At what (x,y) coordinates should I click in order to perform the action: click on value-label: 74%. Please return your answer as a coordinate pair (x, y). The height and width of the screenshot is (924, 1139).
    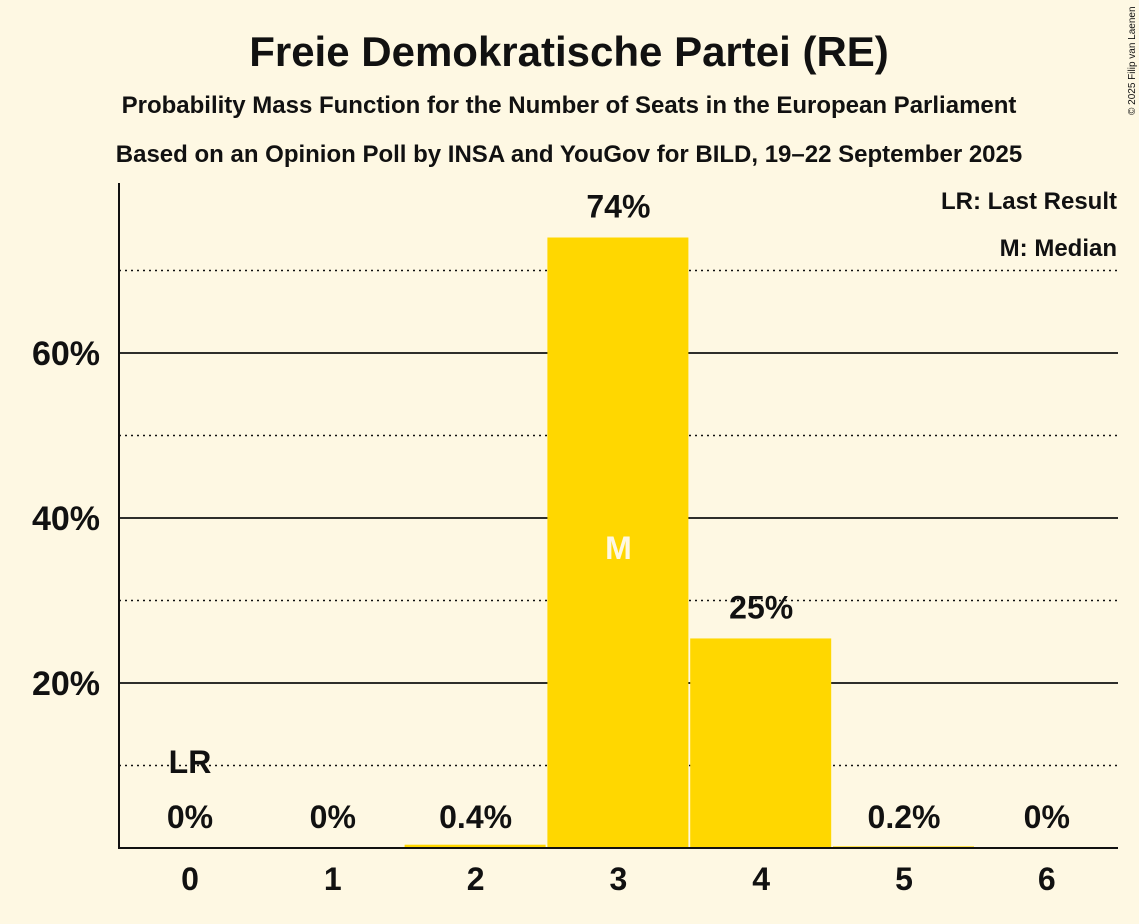
    Looking at the image, I should click on (618, 207).